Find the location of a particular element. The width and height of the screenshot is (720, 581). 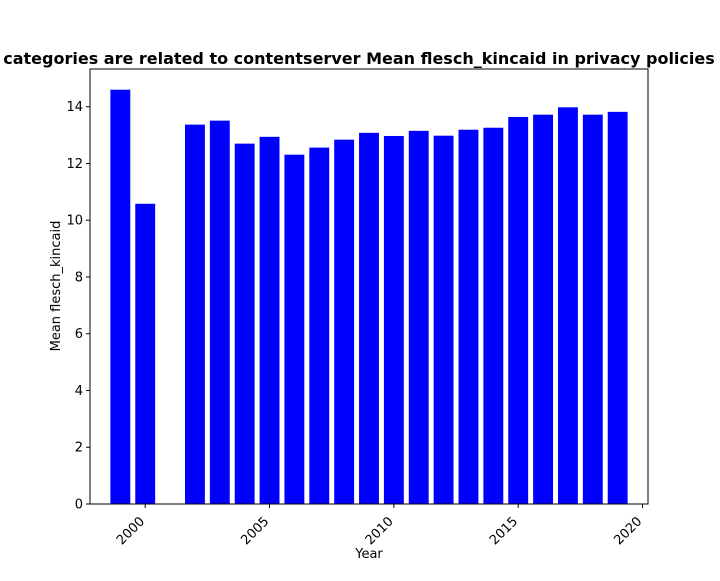

y-tick-label: 8 is located at coordinates (79, 277).